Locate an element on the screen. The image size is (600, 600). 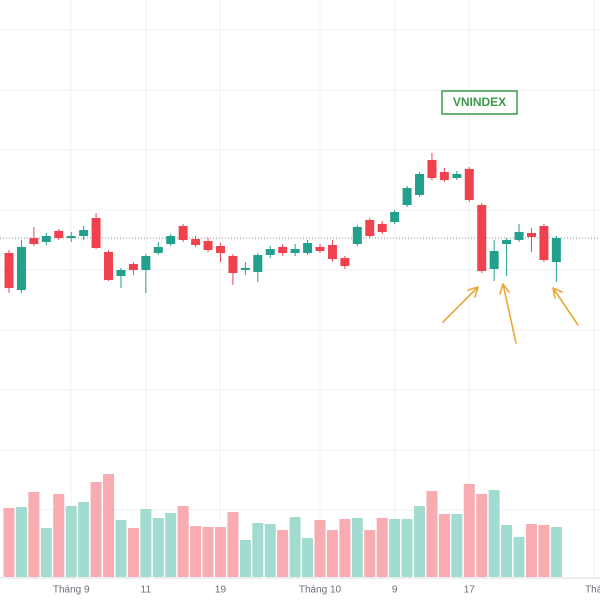
x-tick-label: Thá is located at coordinates (592, 590).